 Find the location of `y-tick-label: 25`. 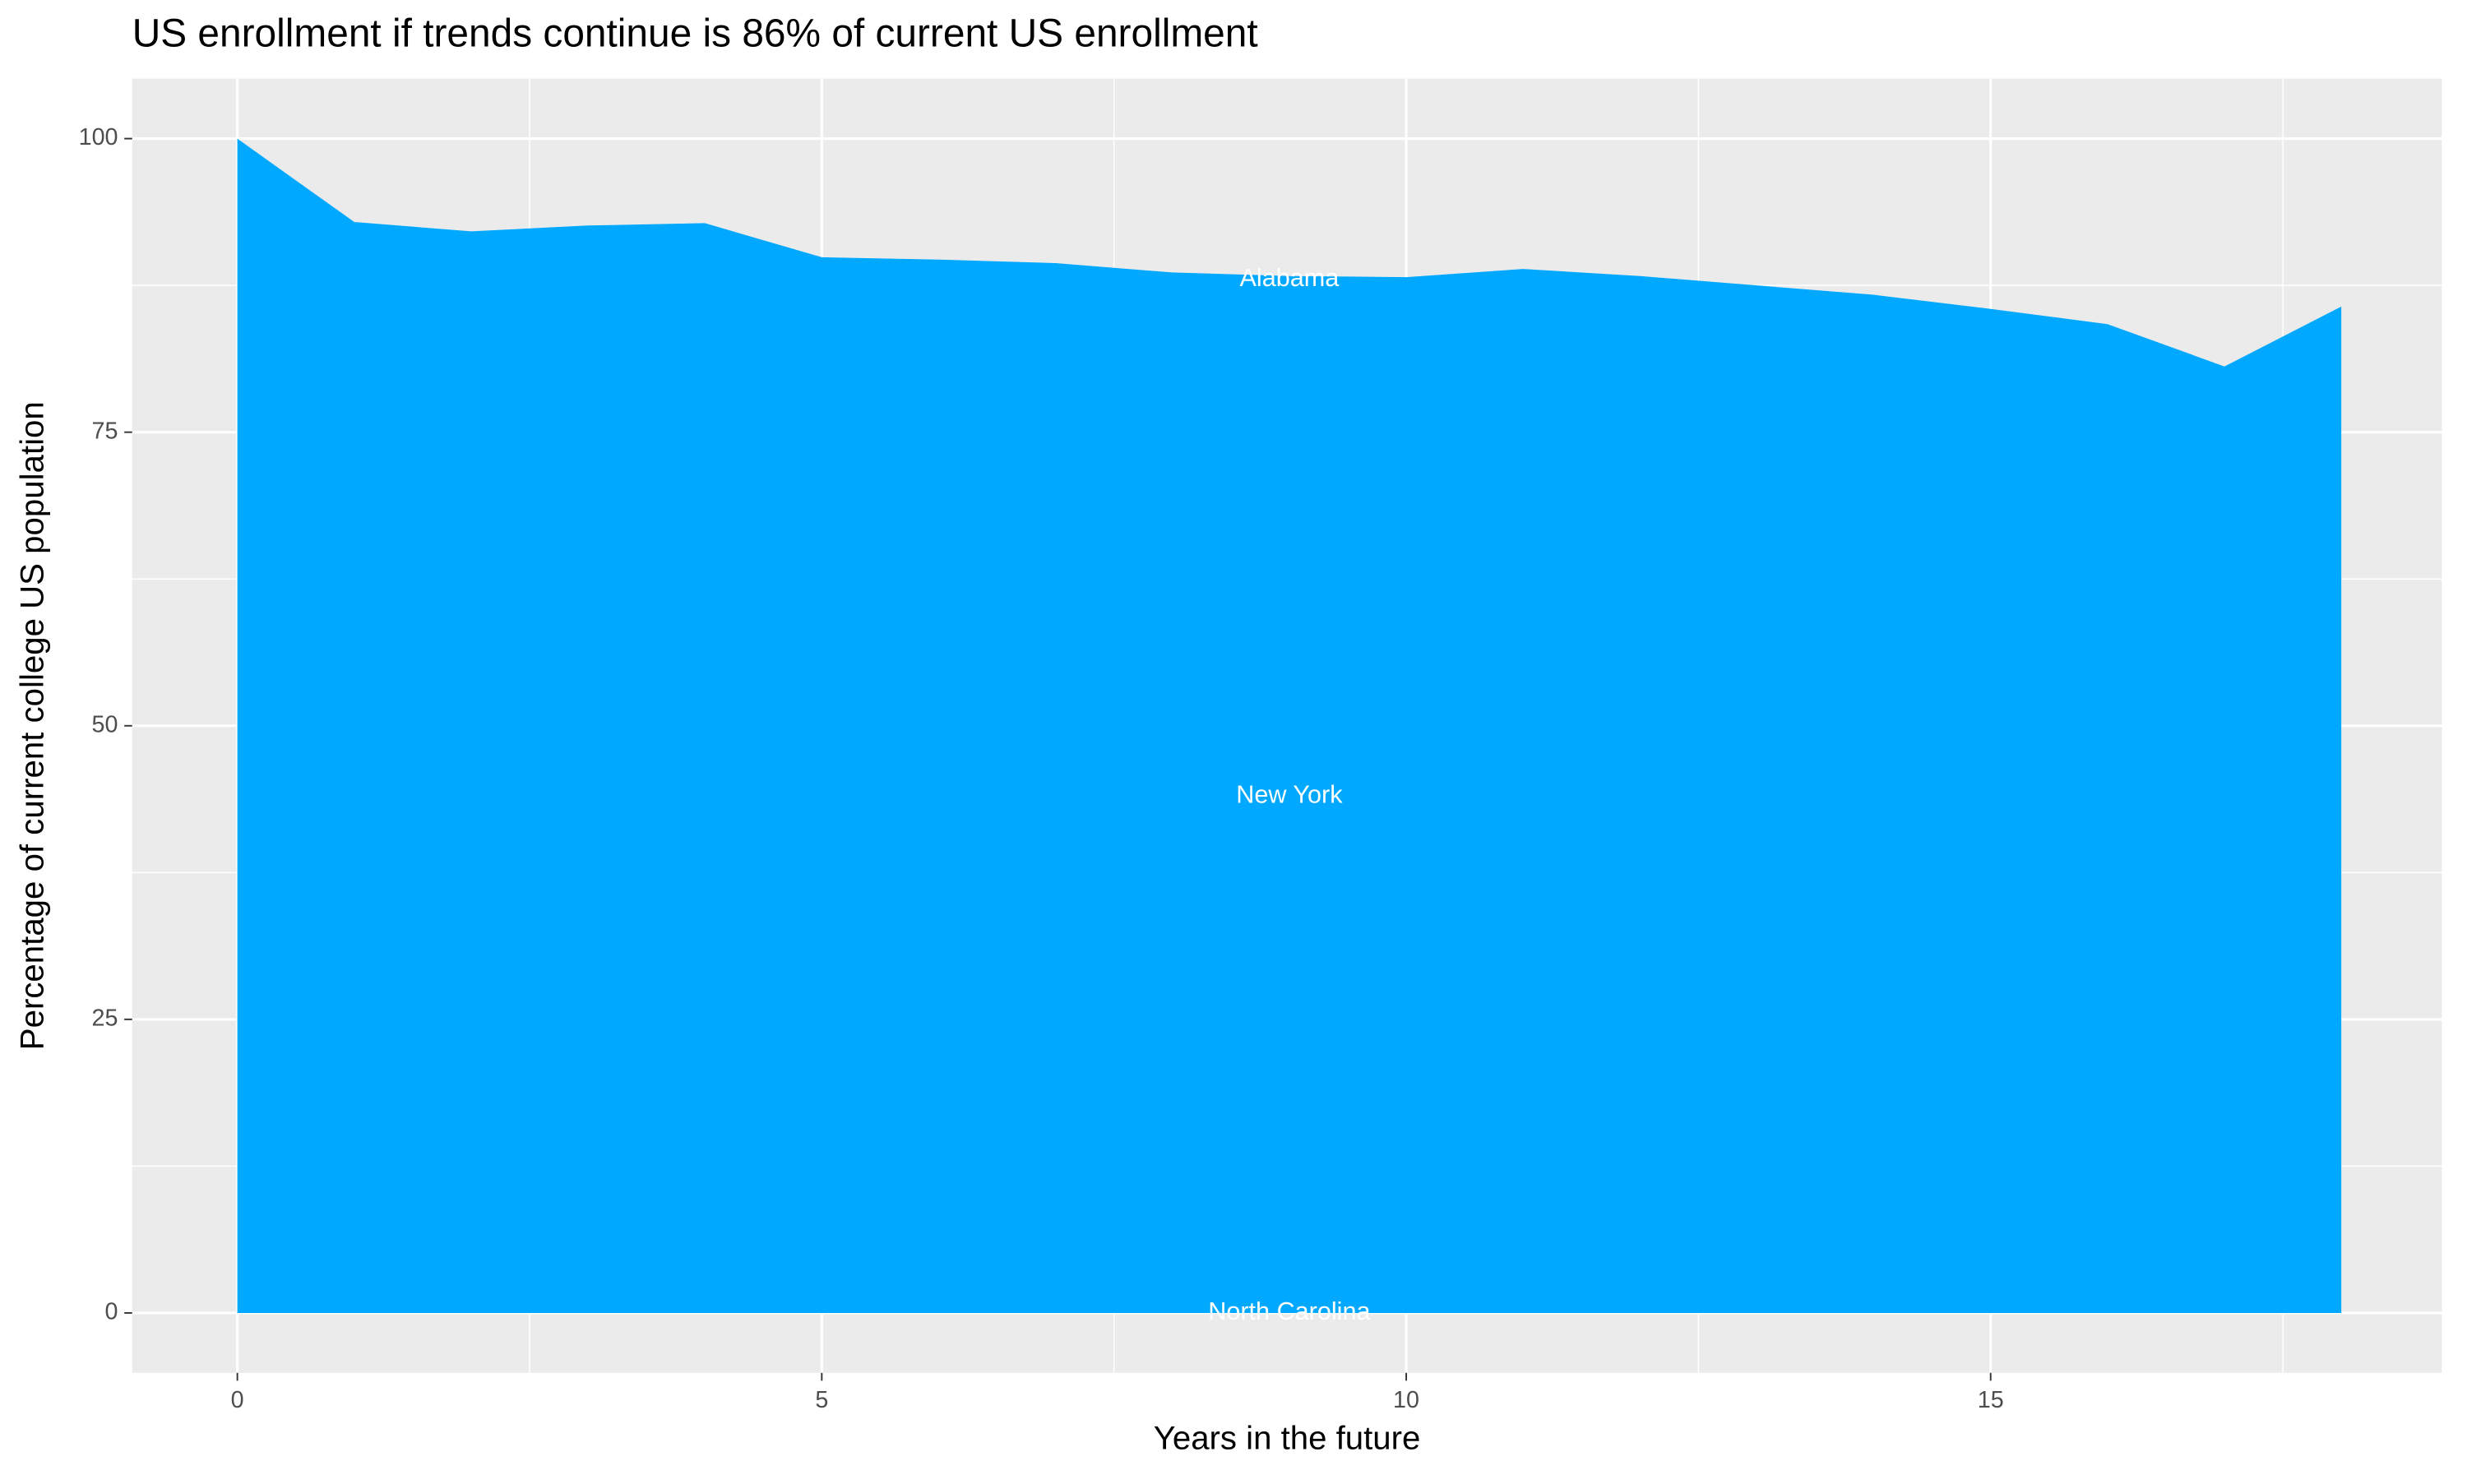

y-tick-label: 25 is located at coordinates (105, 1018).